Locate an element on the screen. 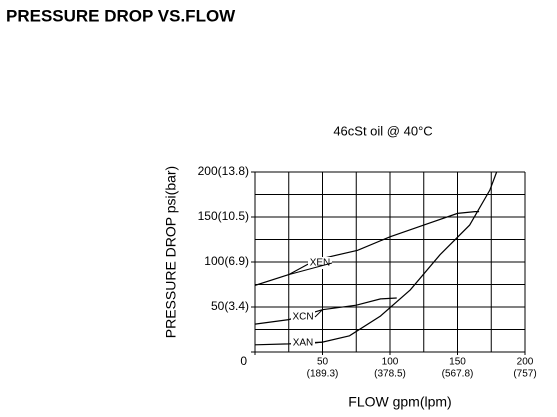 The width and height of the screenshot is (557, 417). series-label: XAN is located at coordinates (303, 343).